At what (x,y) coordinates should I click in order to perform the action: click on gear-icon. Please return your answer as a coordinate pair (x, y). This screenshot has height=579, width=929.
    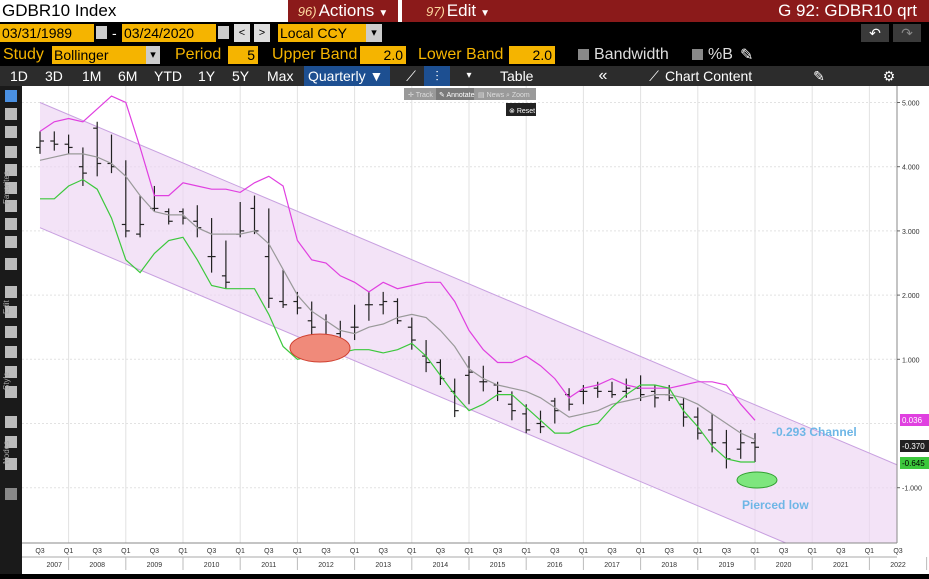
    Looking at the image, I should click on (11, 494).